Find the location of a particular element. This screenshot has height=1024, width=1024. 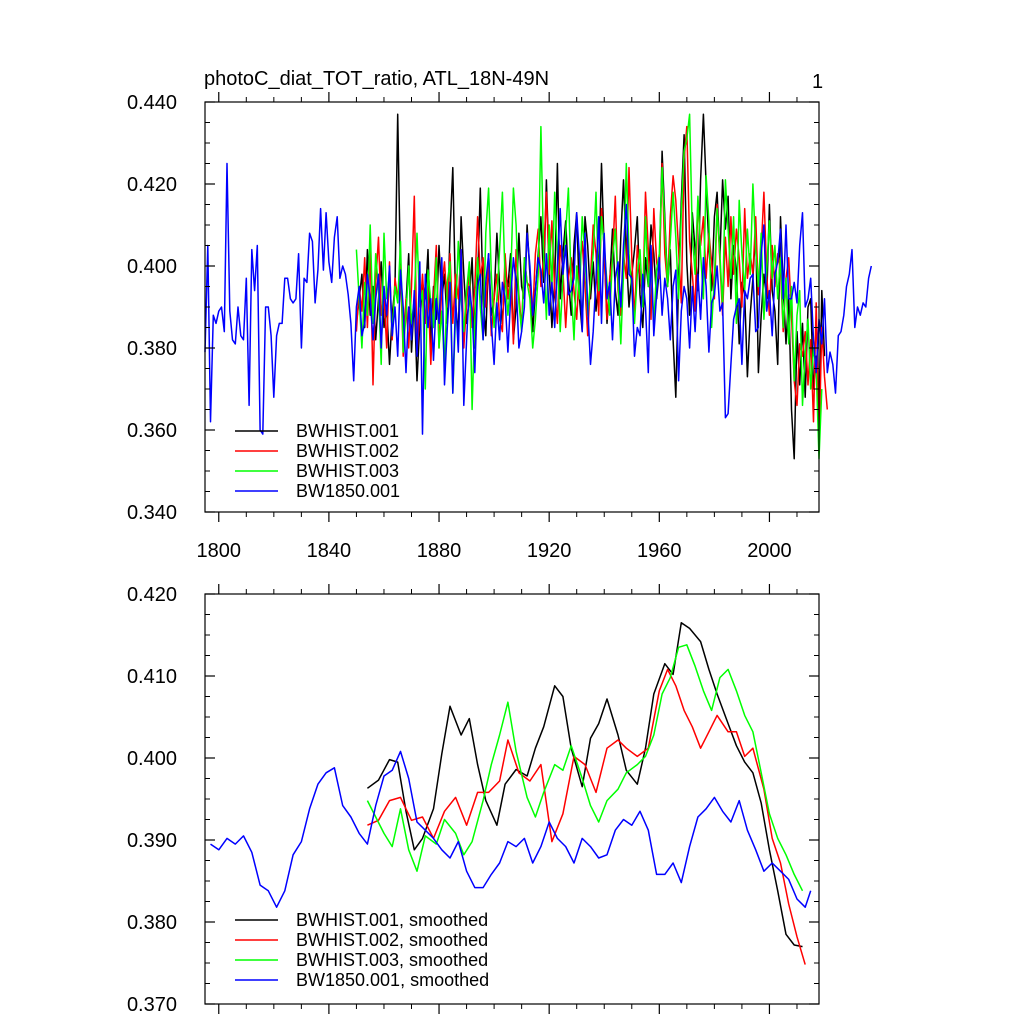

panel-title: photoC_diat_TOT_ratio, ATL_18N-49N is located at coordinates (376, 79).